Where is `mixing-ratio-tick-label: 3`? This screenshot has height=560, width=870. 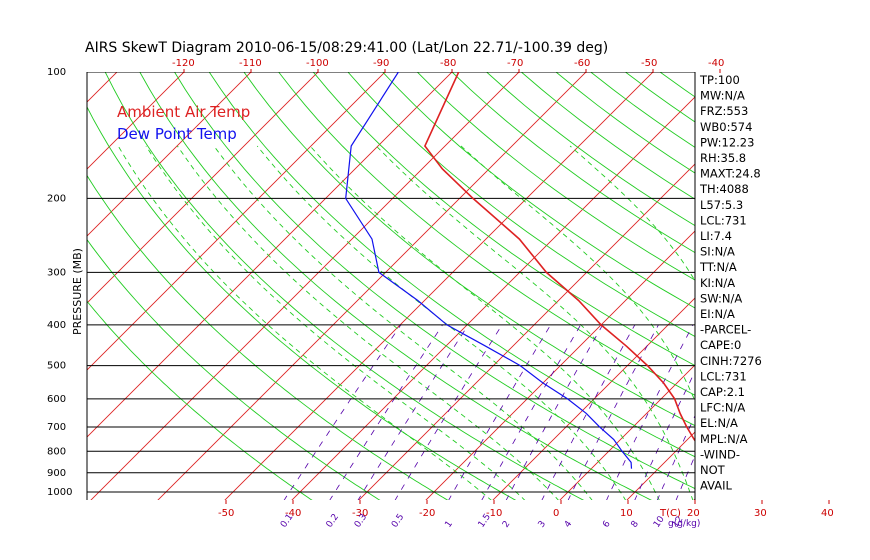 mixing-ratio-tick-label: 3 is located at coordinates (542, 524).